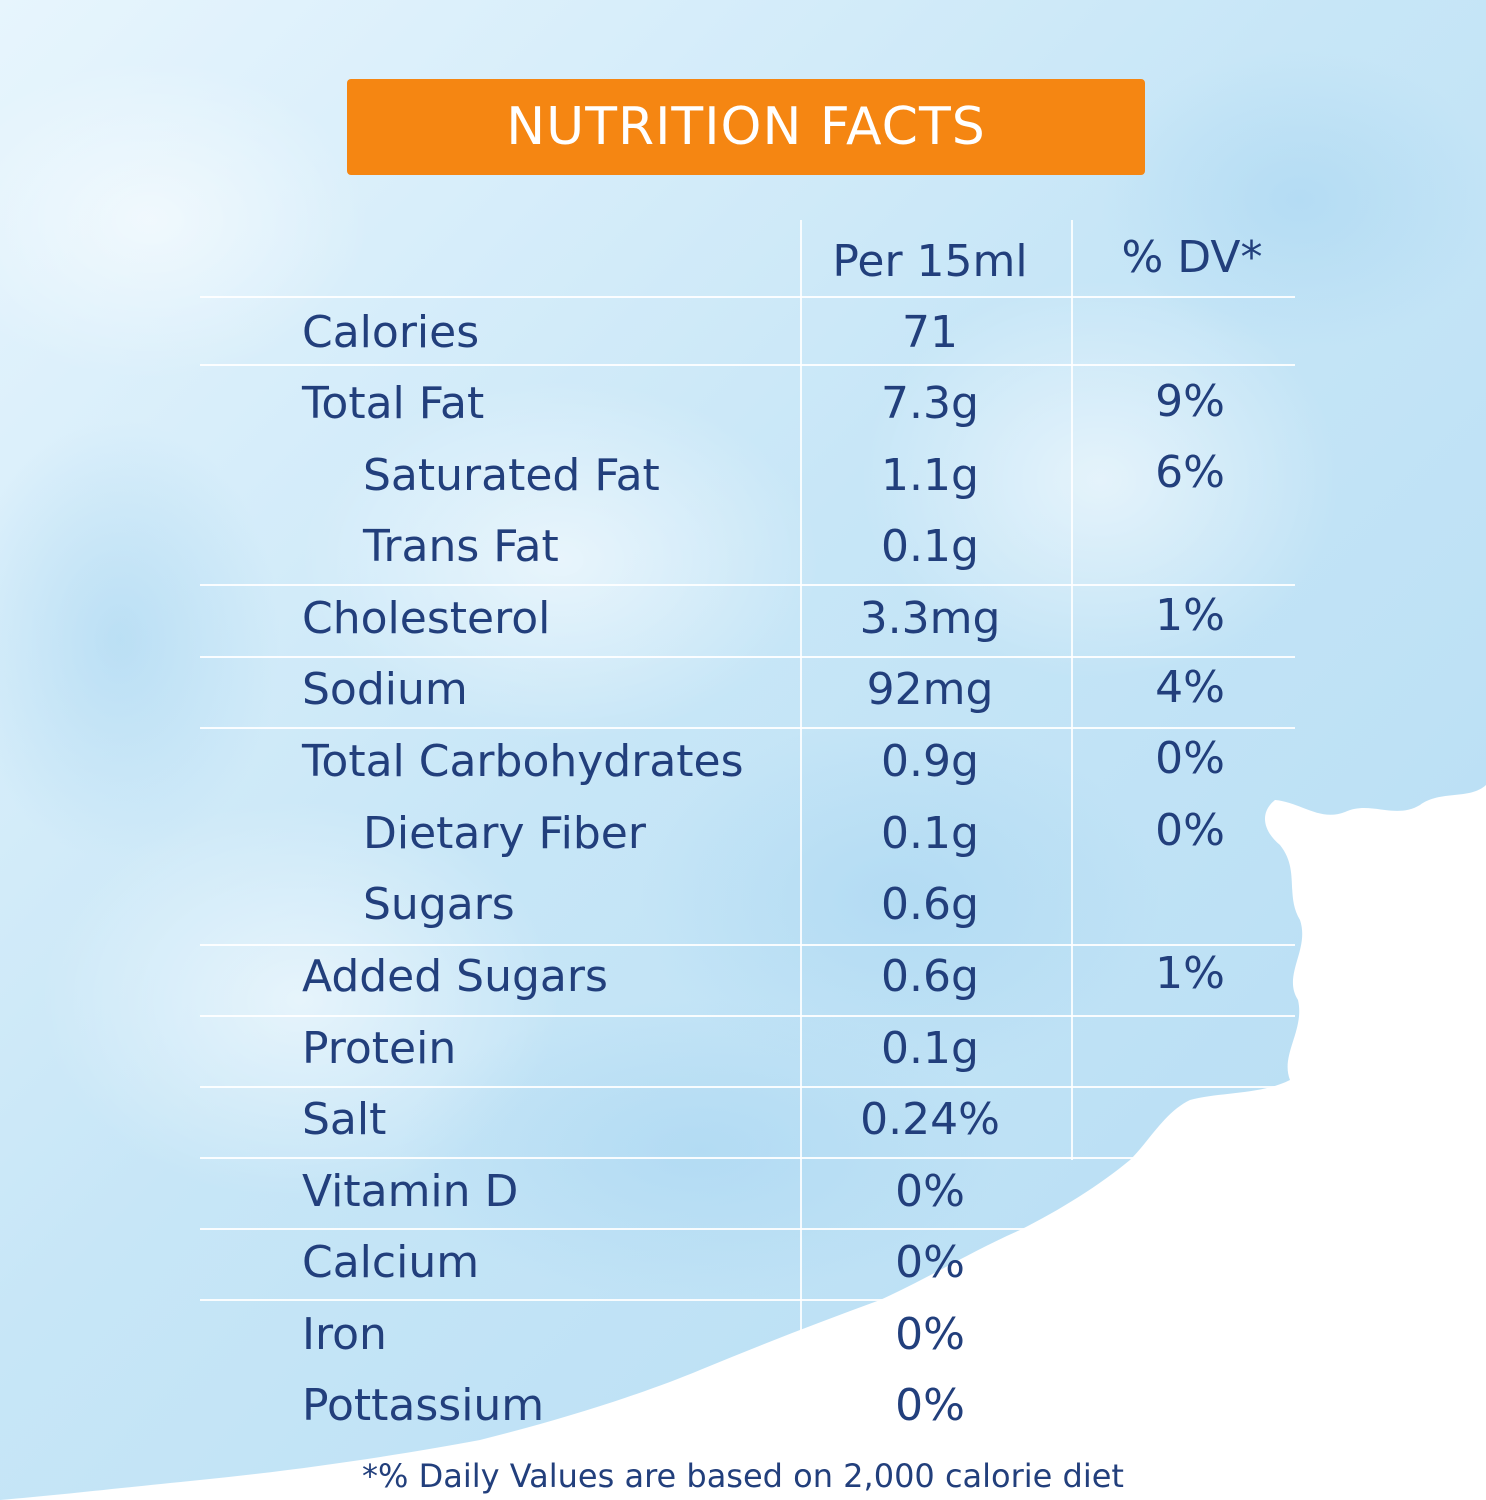  I want to click on nutrient-name-trans-fat: Trans Fat, so click(461, 546).